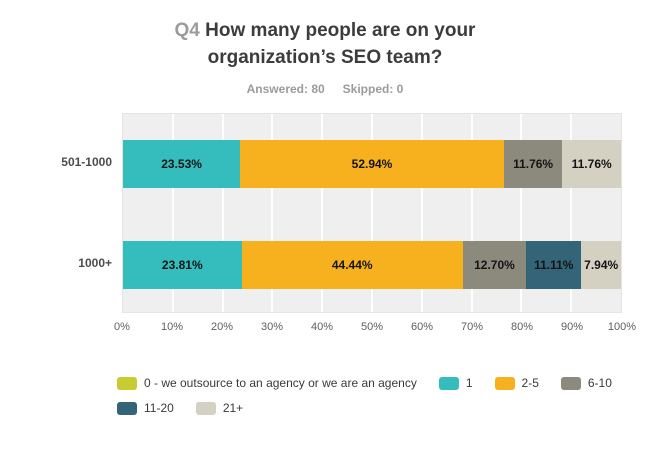  What do you see at coordinates (219, 408) in the screenshot?
I see `legend-item-21+: 21+` at bounding box center [219, 408].